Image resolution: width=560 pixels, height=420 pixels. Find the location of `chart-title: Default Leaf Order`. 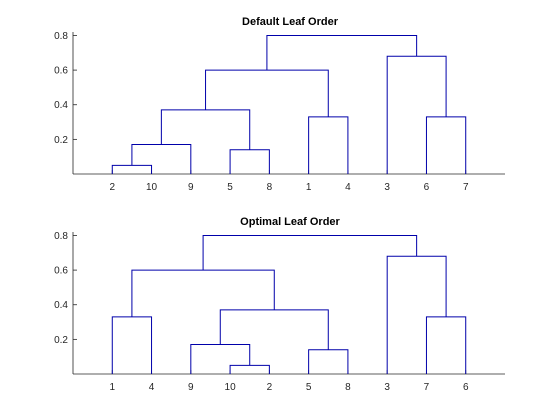

chart-title: Default Leaf Order is located at coordinates (290, 22).